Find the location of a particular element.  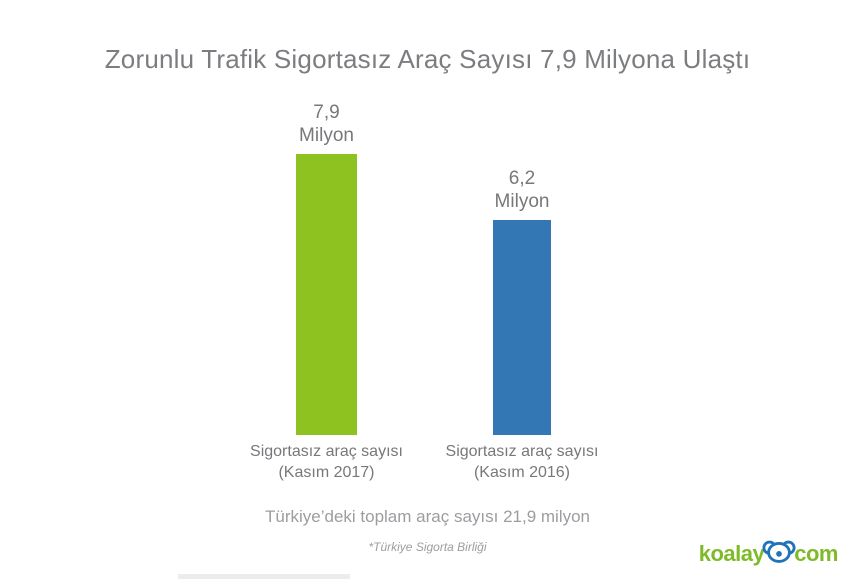

category-label-2017-line2: (Kasım 2017) is located at coordinates (326, 472).